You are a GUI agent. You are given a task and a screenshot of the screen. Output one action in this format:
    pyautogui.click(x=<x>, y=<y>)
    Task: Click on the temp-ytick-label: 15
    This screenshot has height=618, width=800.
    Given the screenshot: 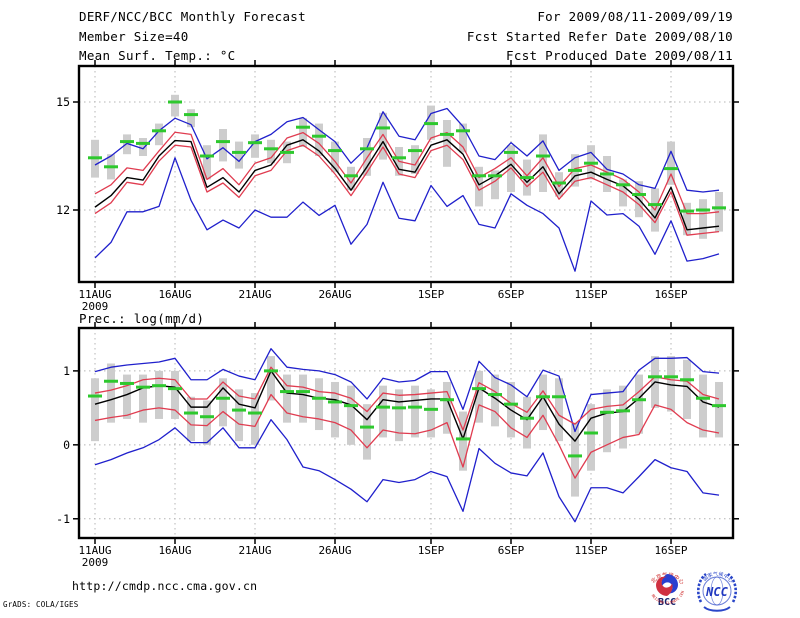 What is the action you would take?
    pyautogui.click(x=63, y=102)
    